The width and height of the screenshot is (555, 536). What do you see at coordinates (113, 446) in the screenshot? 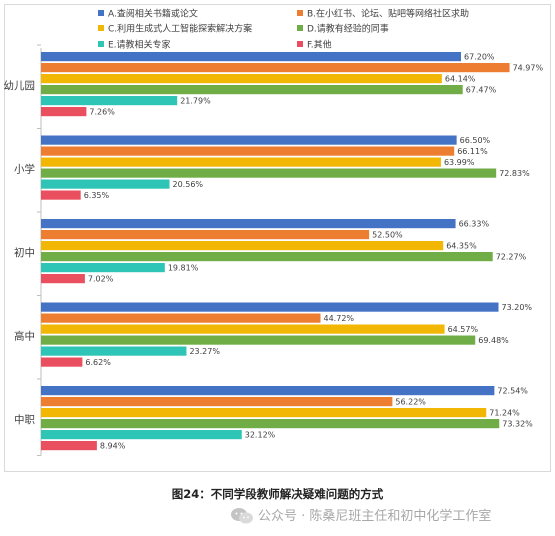
I see `data-label: 8.94%` at bounding box center [113, 446].